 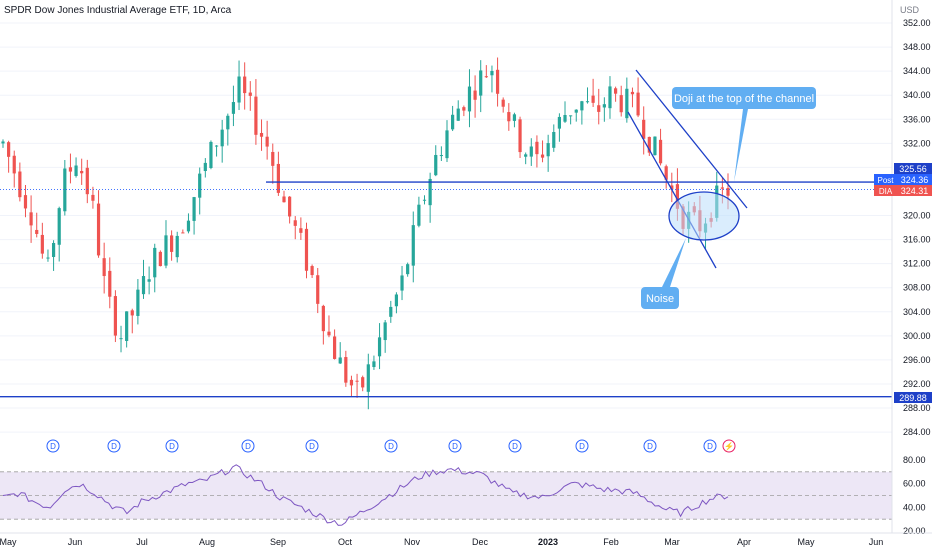 What do you see at coordinates (611, 542) in the screenshot?
I see `time-label: Feb` at bounding box center [611, 542].